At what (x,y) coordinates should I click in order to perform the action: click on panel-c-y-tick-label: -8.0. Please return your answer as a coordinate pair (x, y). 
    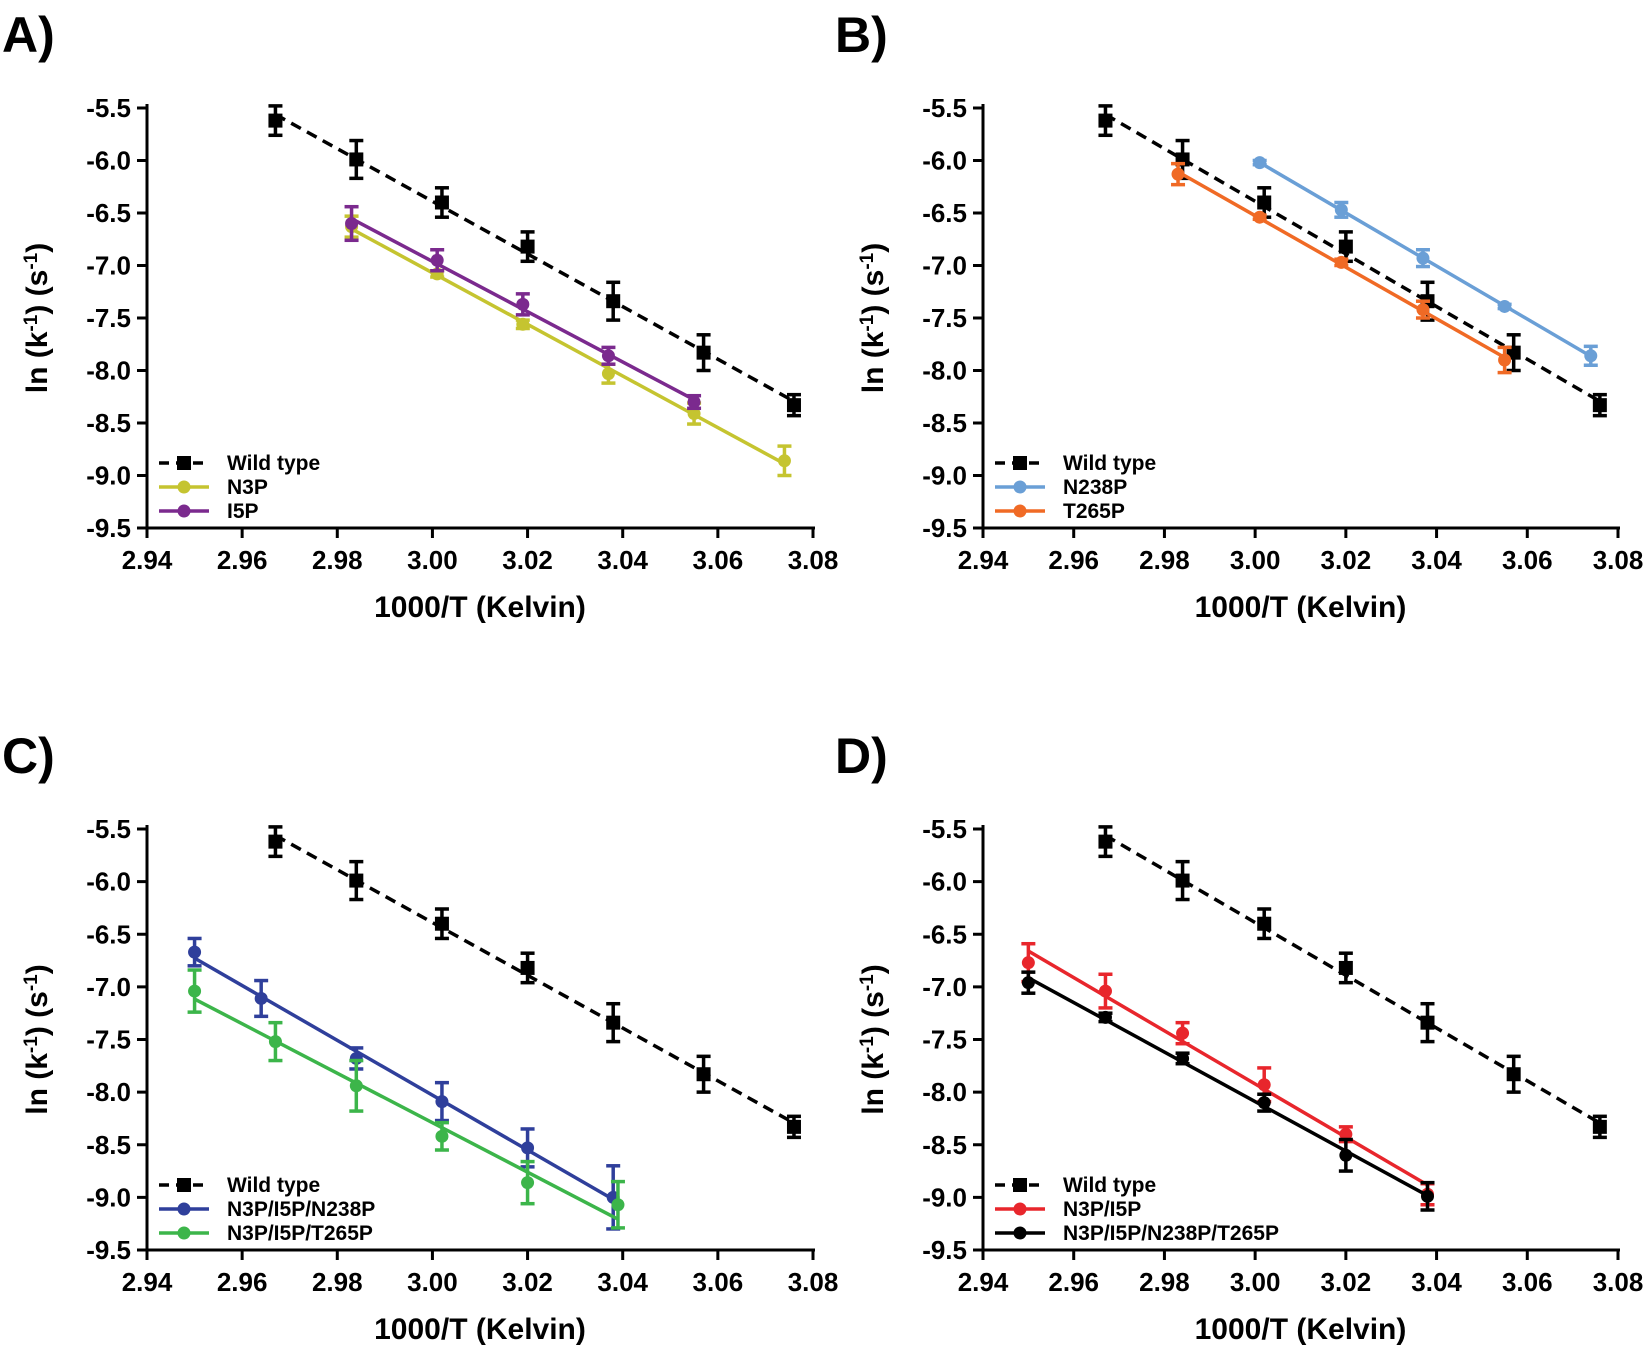
    Looking at the image, I should click on (108, 1092).